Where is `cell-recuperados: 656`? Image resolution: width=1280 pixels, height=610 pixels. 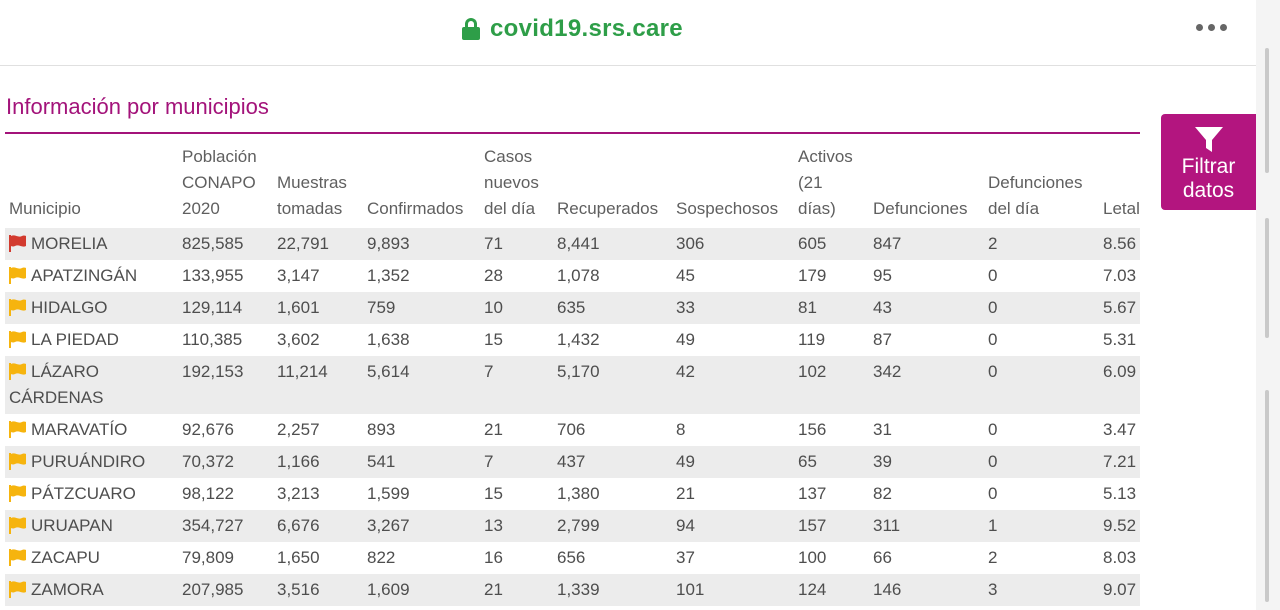
cell-recuperados: 656 is located at coordinates (571, 557).